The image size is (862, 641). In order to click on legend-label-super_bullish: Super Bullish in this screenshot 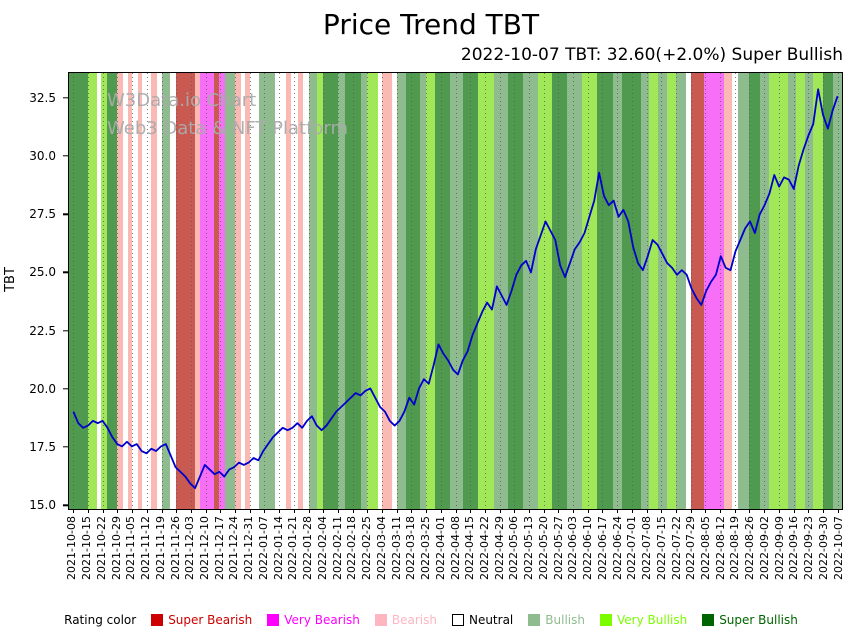, I will do `click(758, 620)`.